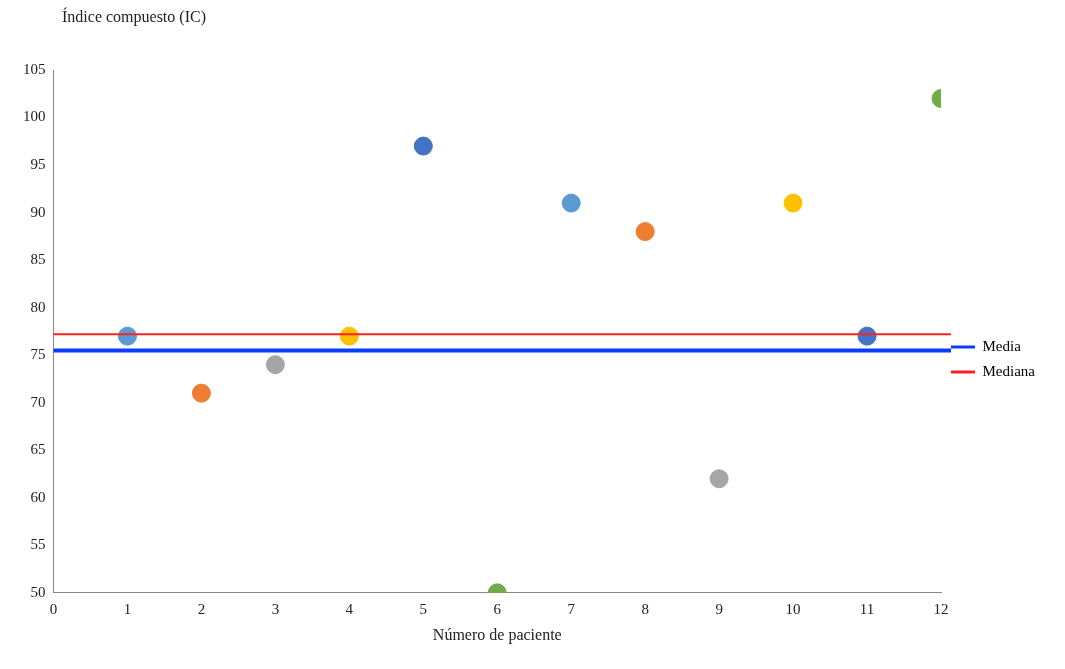  I want to click on y-axis-title: Índice compuesto (IC), so click(134, 17).